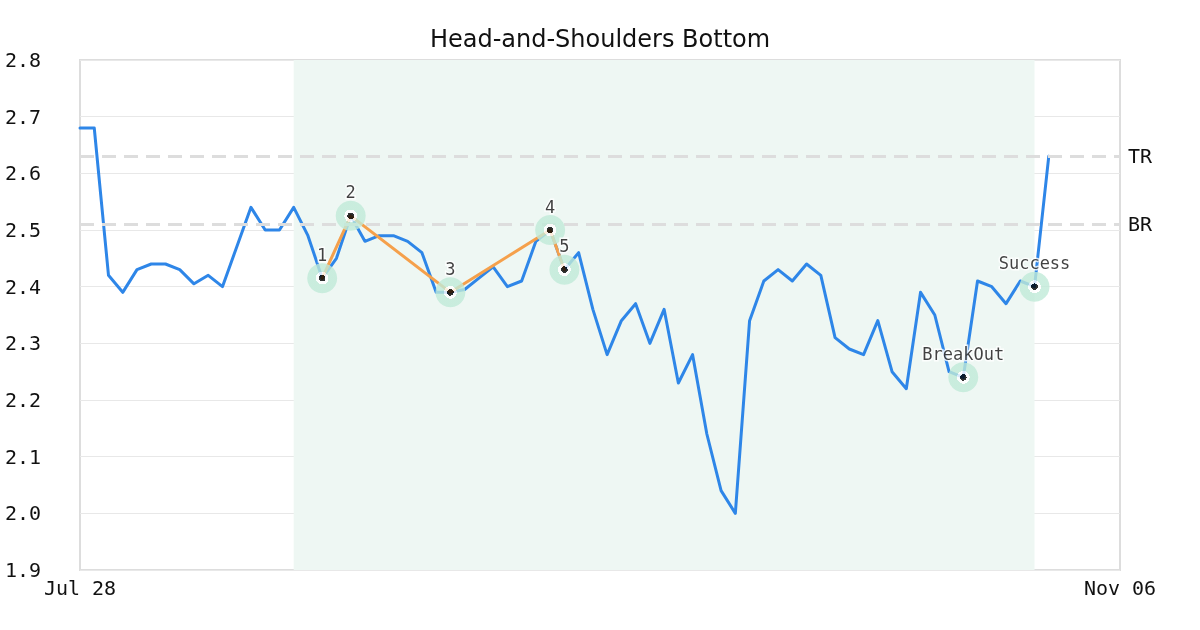  Describe the element at coordinates (23, 570) in the screenshot. I see `y-tick-label: 1.9` at that location.